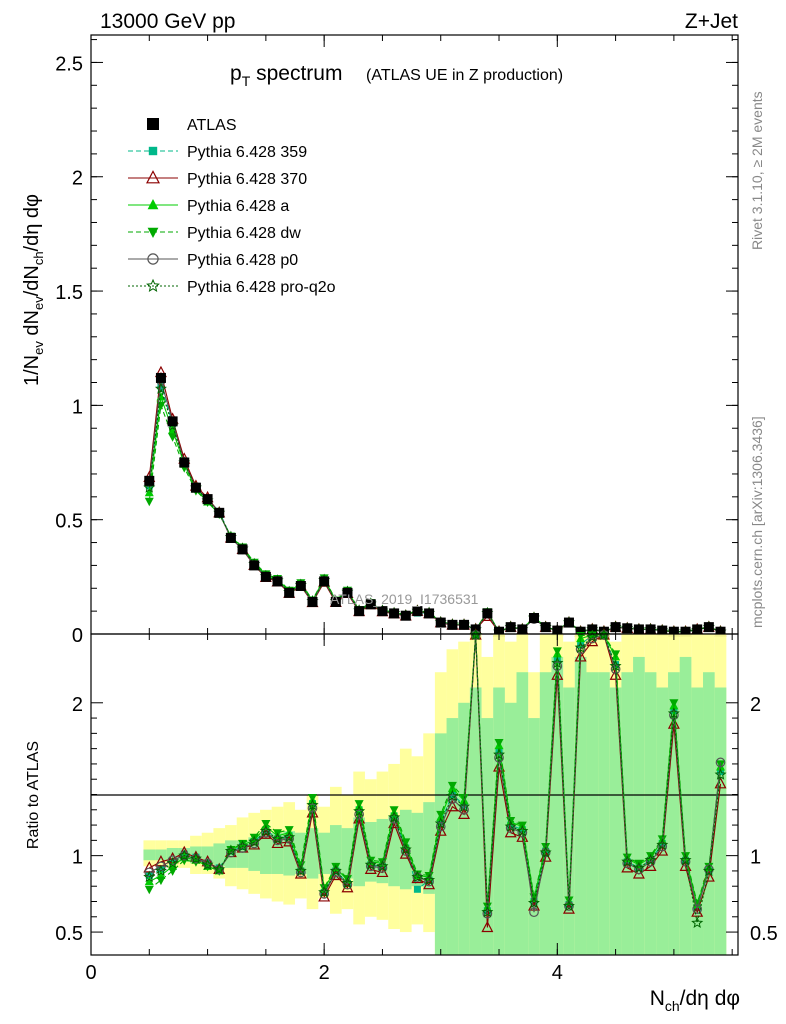 The image size is (786, 1024). Describe the element at coordinates (236, 73) in the screenshot. I see `plot-title-main: p` at that location.